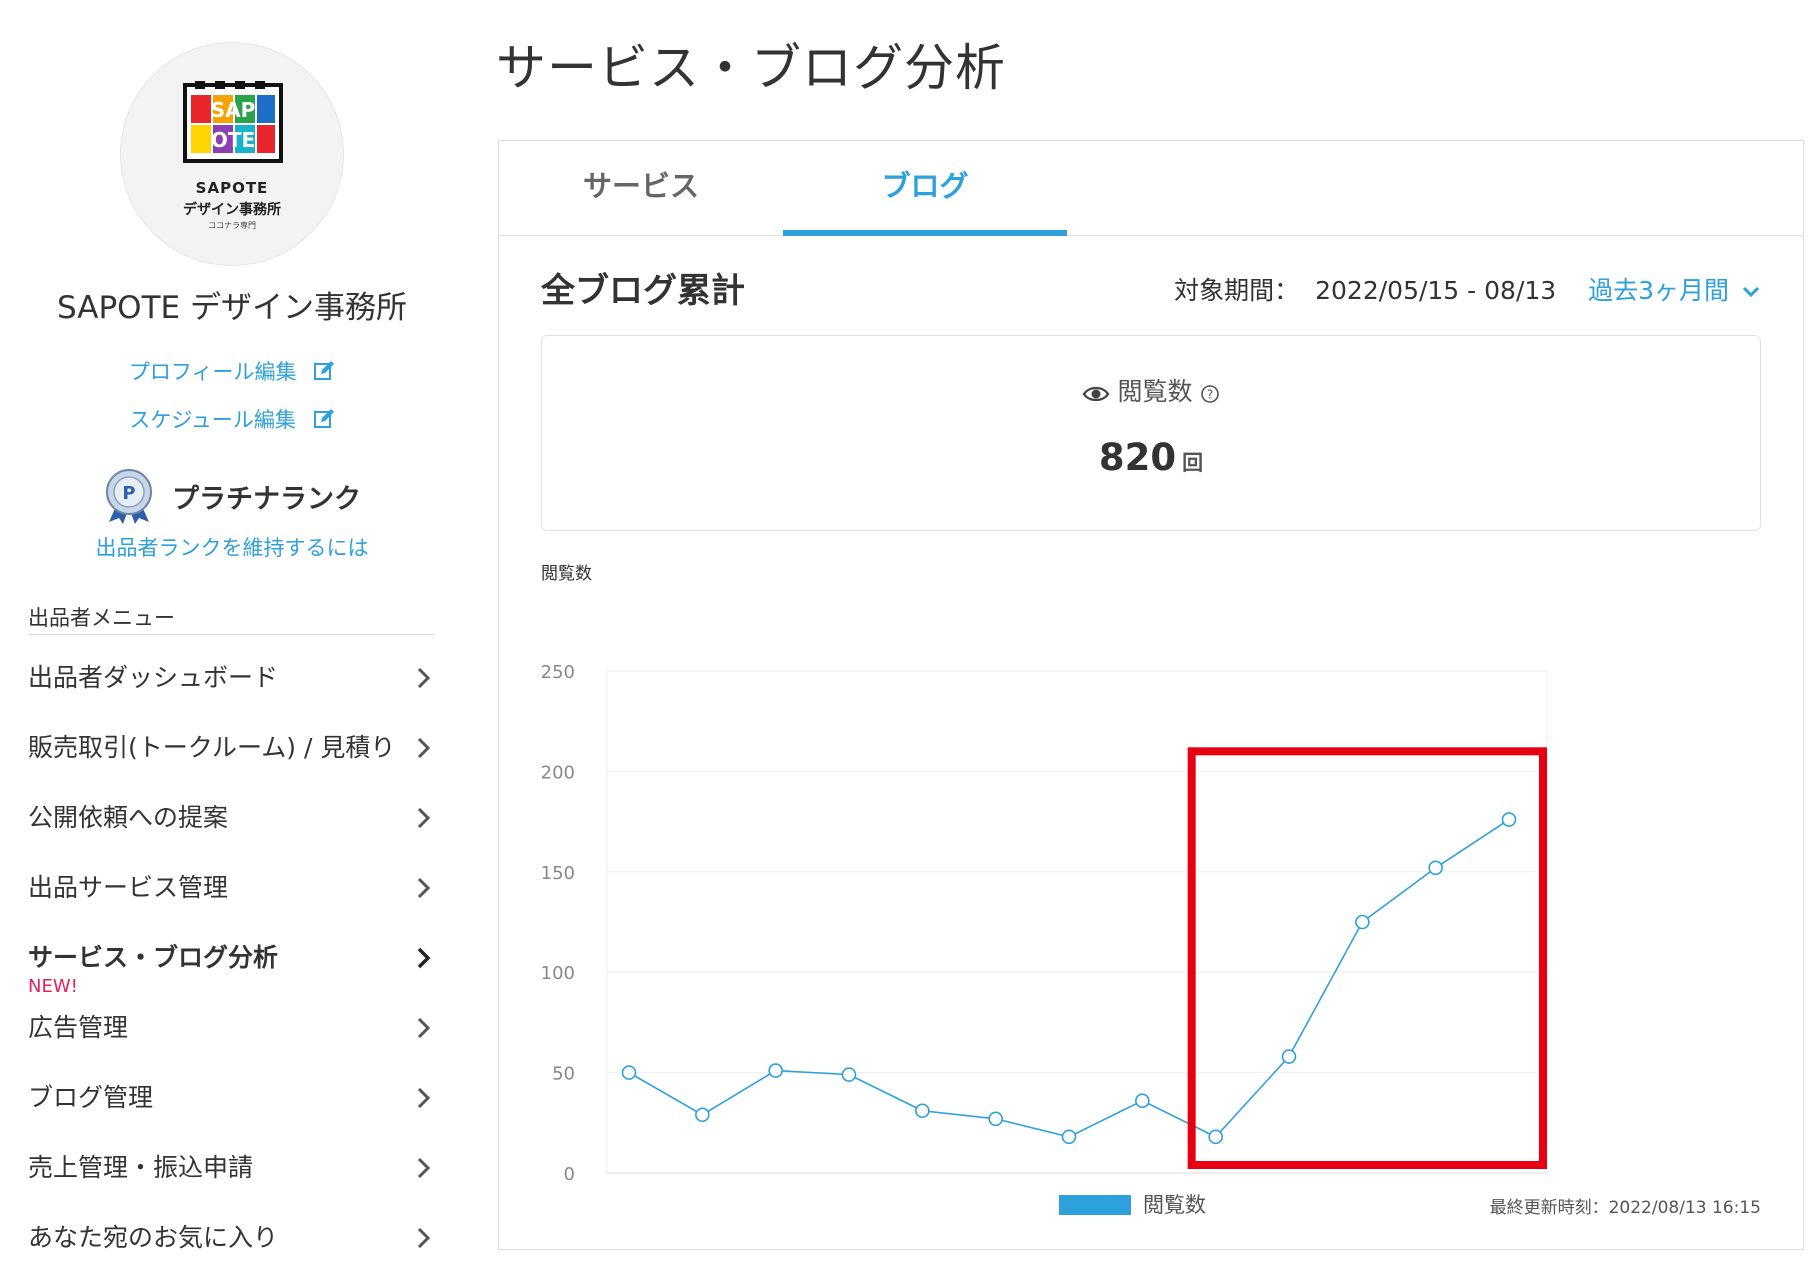 The height and width of the screenshot is (1268, 1816). What do you see at coordinates (1151, 188) in the screenshot?
I see `tab-bar: サービス ブログ` at bounding box center [1151, 188].